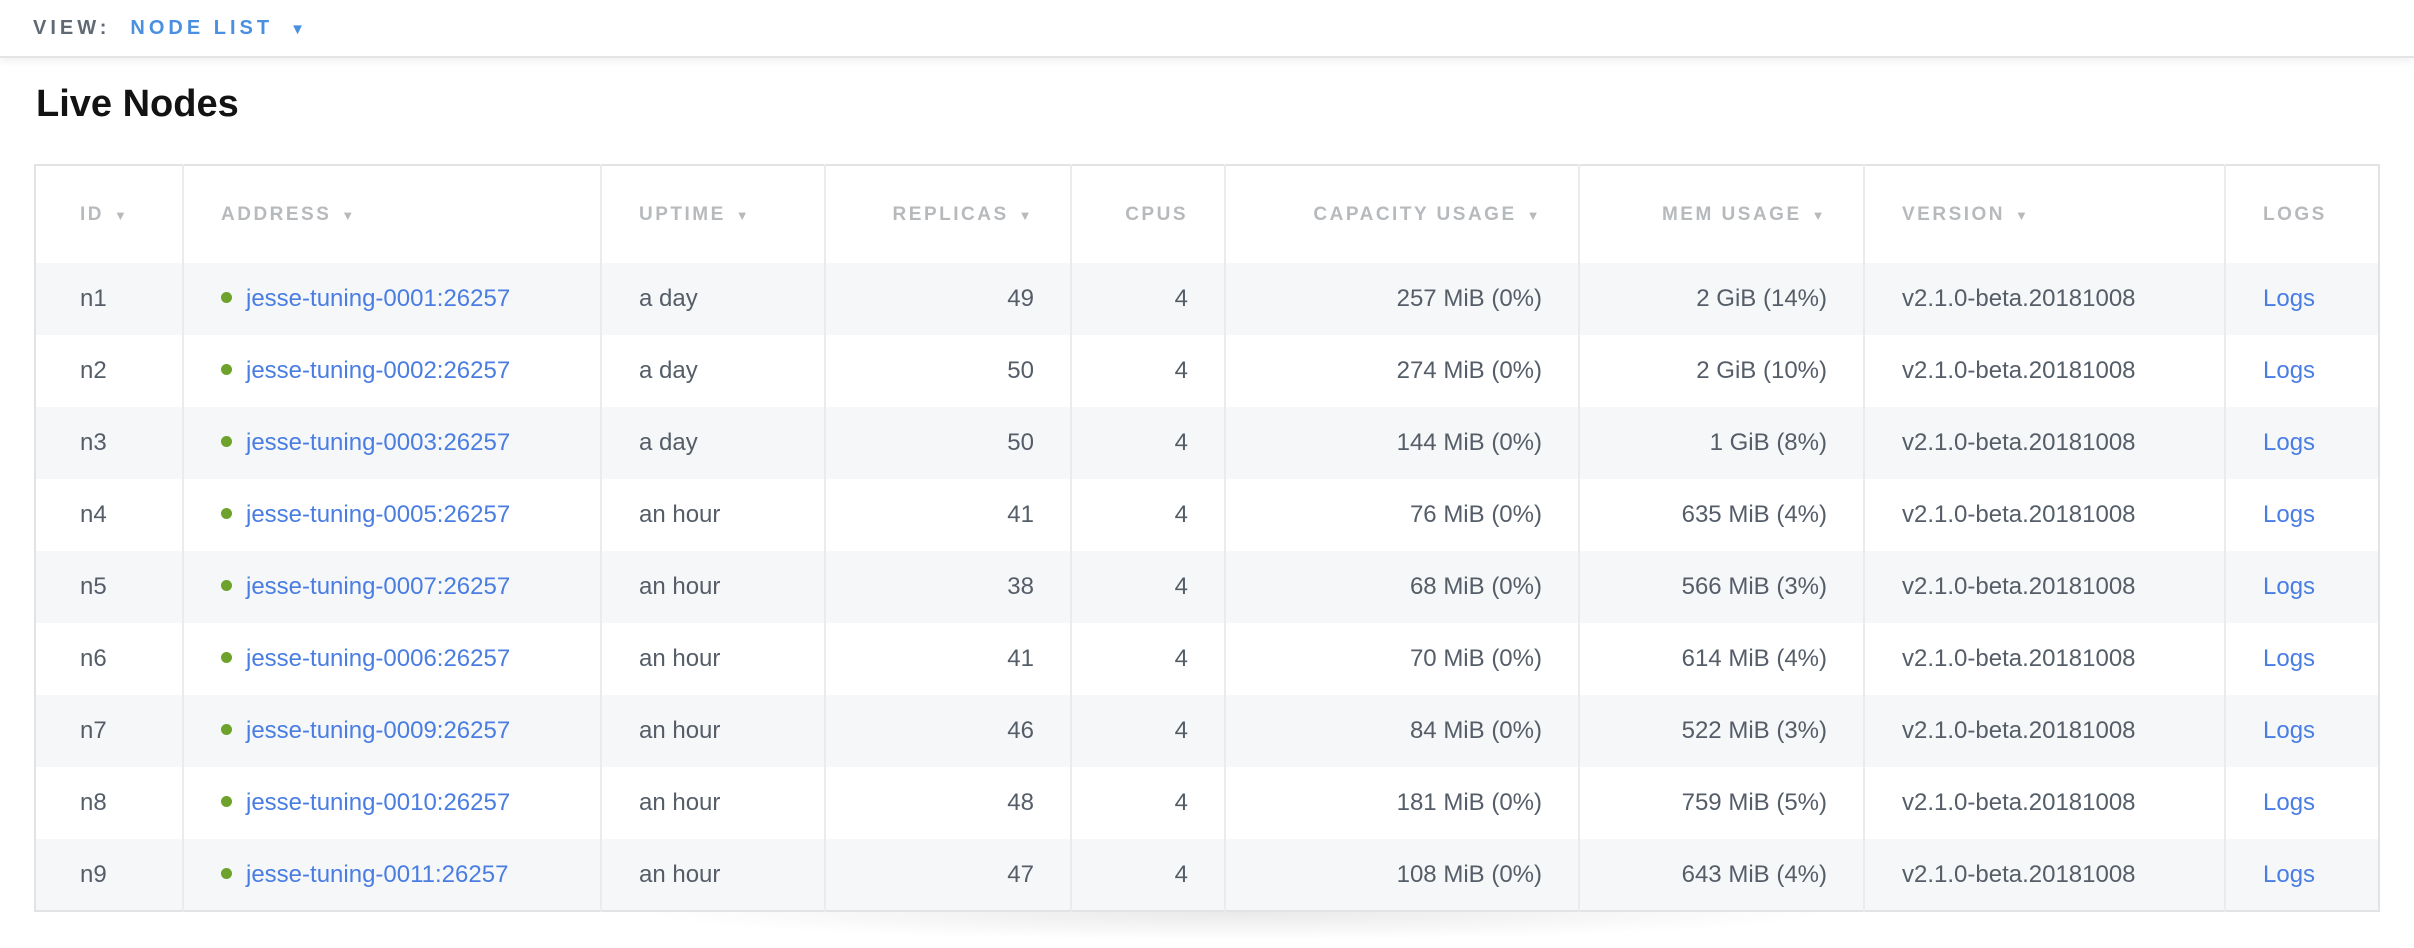 Image resolution: width=2414 pixels, height=948 pixels. I want to click on column-header-uptime: UPTIME ▼, so click(712, 214).